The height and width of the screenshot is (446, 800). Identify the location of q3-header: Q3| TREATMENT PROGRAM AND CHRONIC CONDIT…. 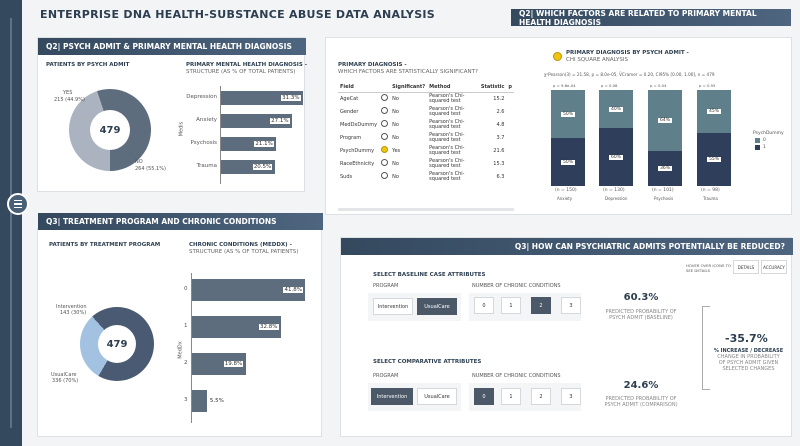
(180, 221).